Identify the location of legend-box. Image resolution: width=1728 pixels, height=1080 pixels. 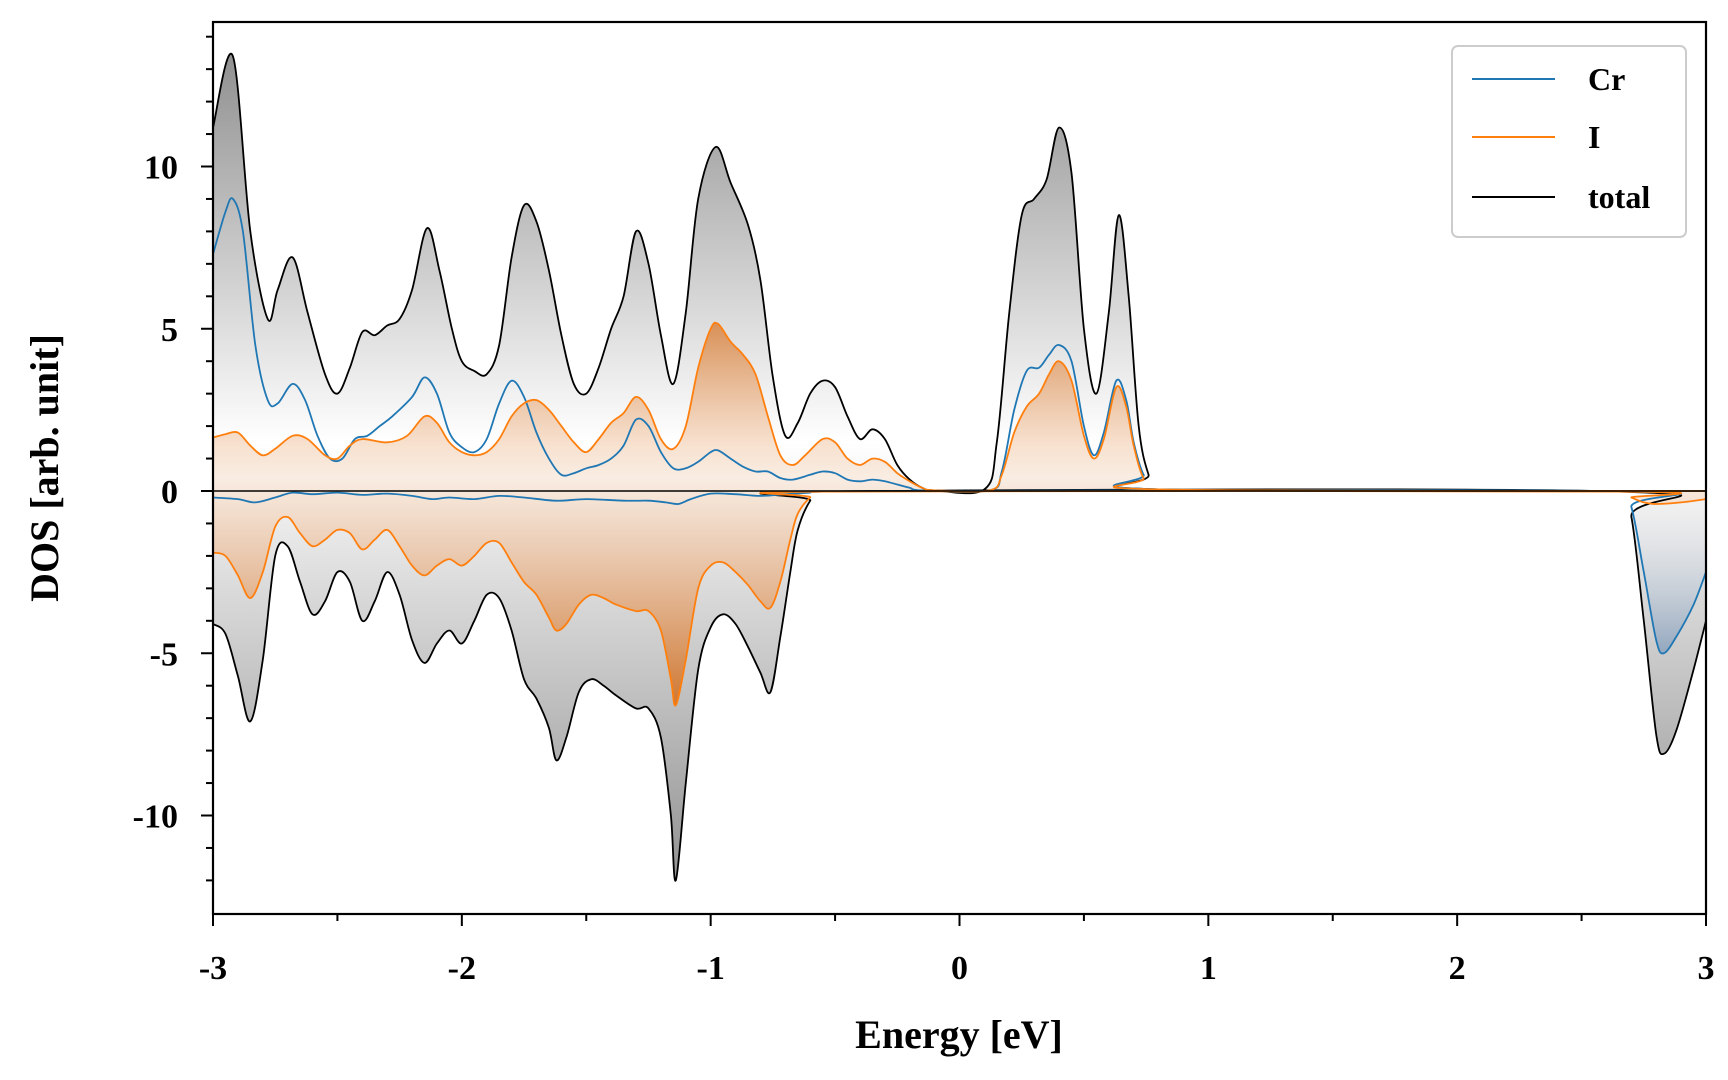
(1569, 141).